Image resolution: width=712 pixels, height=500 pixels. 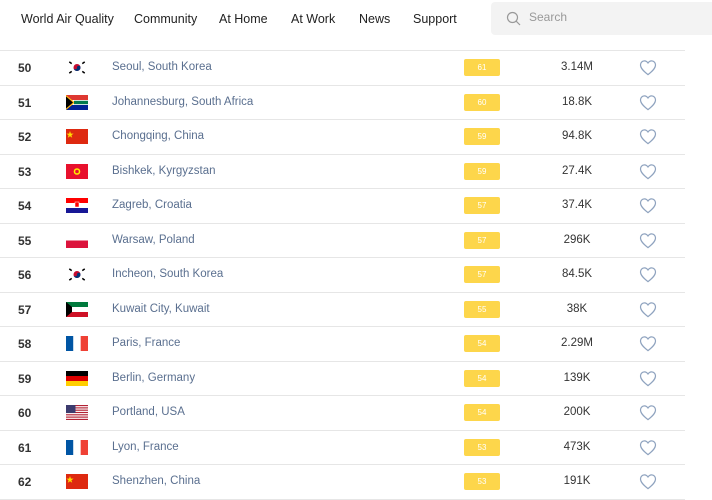 I want to click on search-box, so click(x=601, y=18).